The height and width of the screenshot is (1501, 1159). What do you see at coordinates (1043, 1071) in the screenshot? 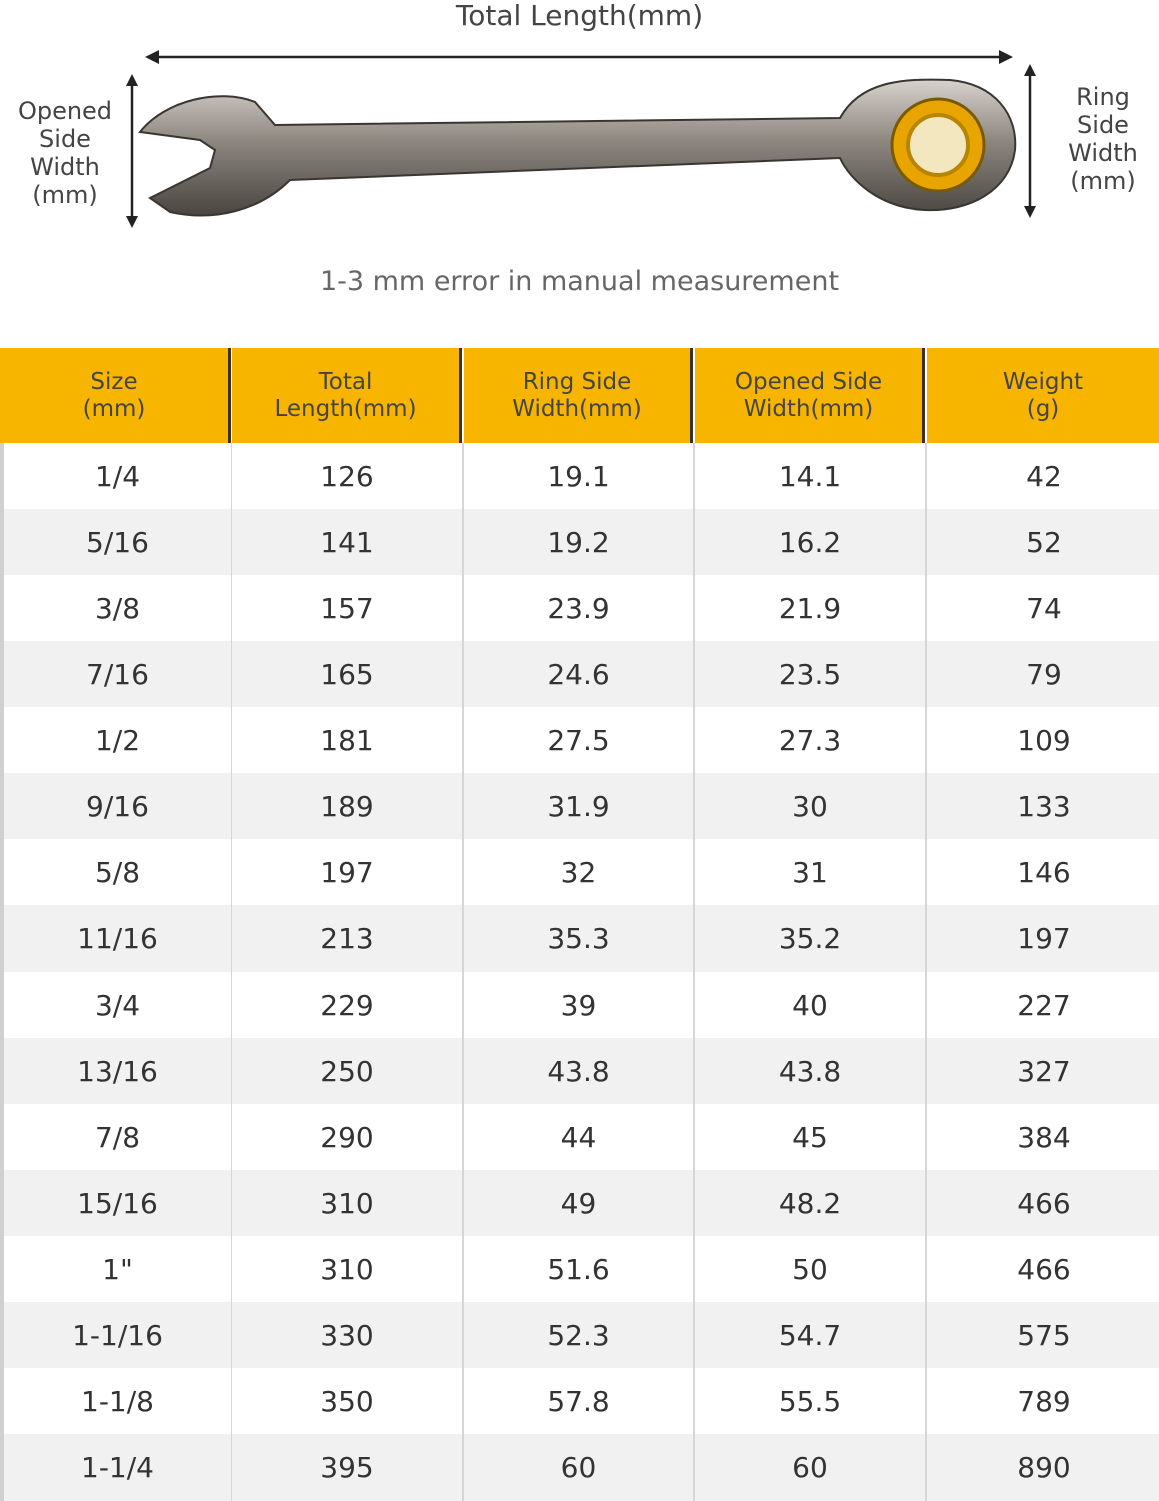
I see `table-cell: 327` at bounding box center [1043, 1071].